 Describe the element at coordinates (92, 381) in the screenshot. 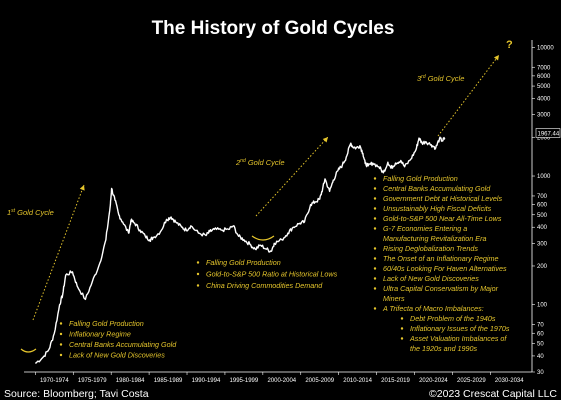

I see `x-tick-label: 1975-1979` at that location.